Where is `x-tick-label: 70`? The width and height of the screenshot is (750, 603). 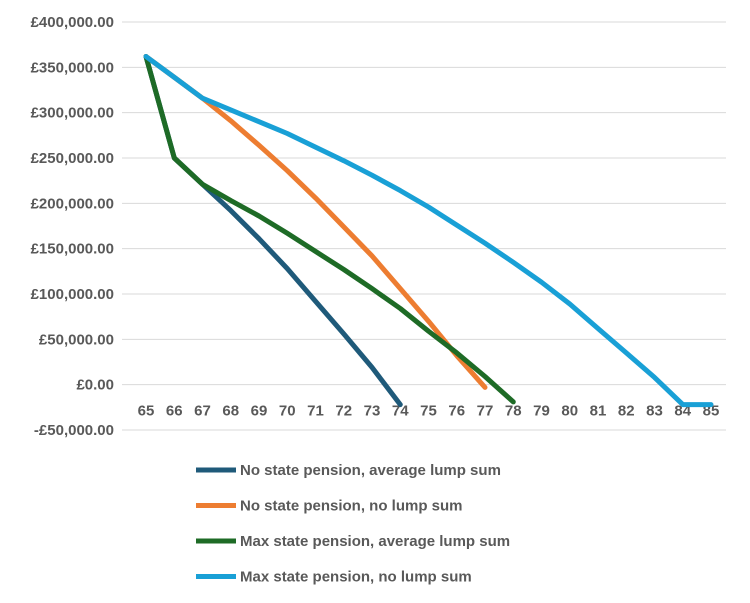 x-tick-label: 70 is located at coordinates (287, 411).